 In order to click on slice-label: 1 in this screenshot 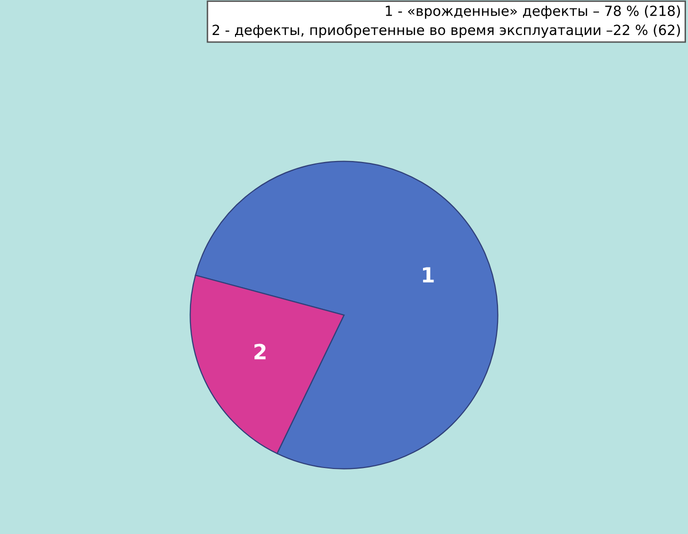, I will do `click(428, 274)`.